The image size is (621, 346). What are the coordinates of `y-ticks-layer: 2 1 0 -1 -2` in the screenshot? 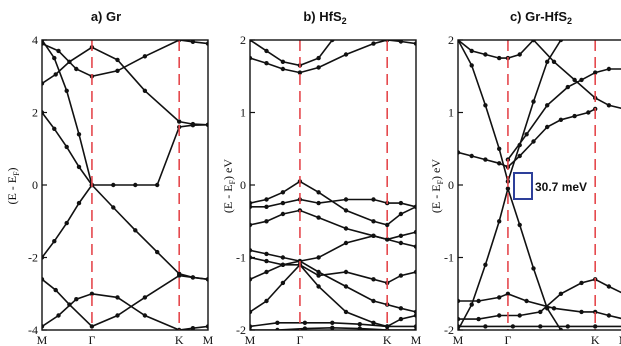 It's located at (453, 185).